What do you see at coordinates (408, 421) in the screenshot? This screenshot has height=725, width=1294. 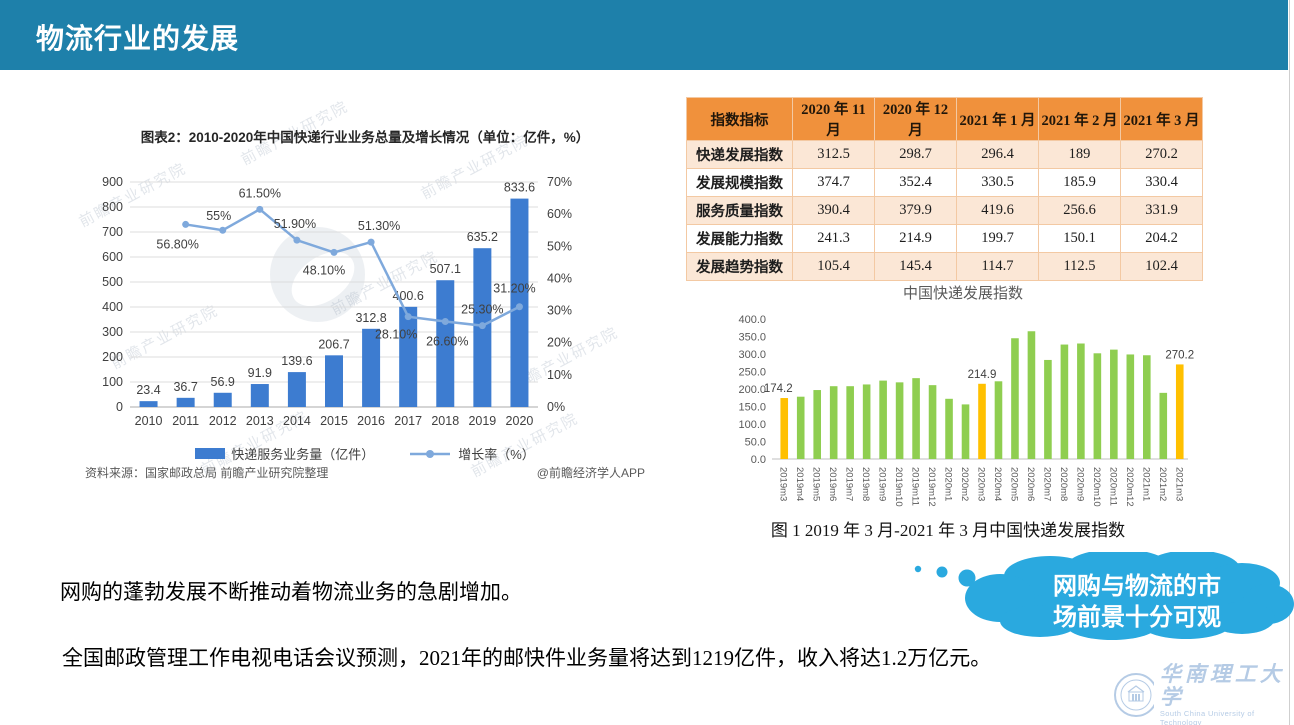 I see `svg-text: 2017` at bounding box center [408, 421].